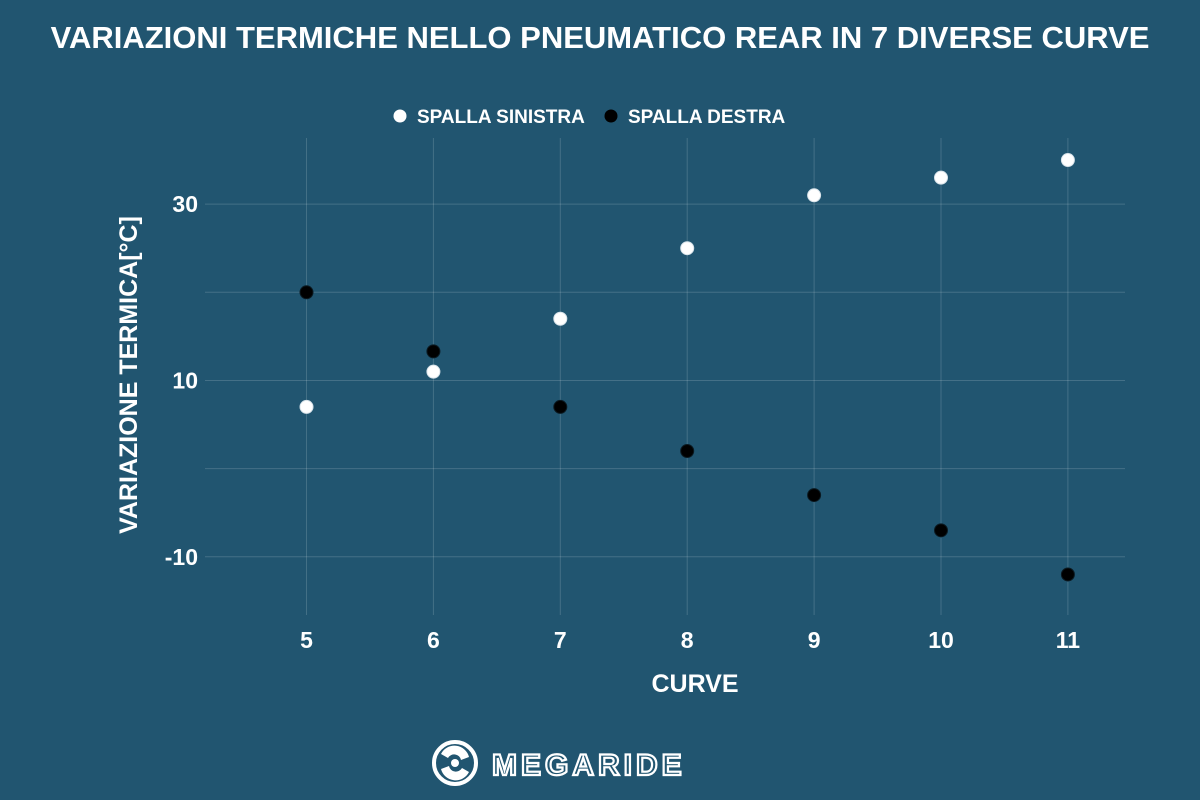 The height and width of the screenshot is (800, 1200). I want to click on legend: SPALLA SINISTRA SPALLA DESTRA, so click(589, 117).